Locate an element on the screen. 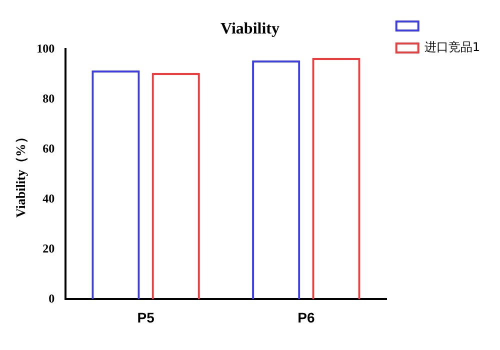  y-axis-title: Viability（%） is located at coordinates (20, 174).